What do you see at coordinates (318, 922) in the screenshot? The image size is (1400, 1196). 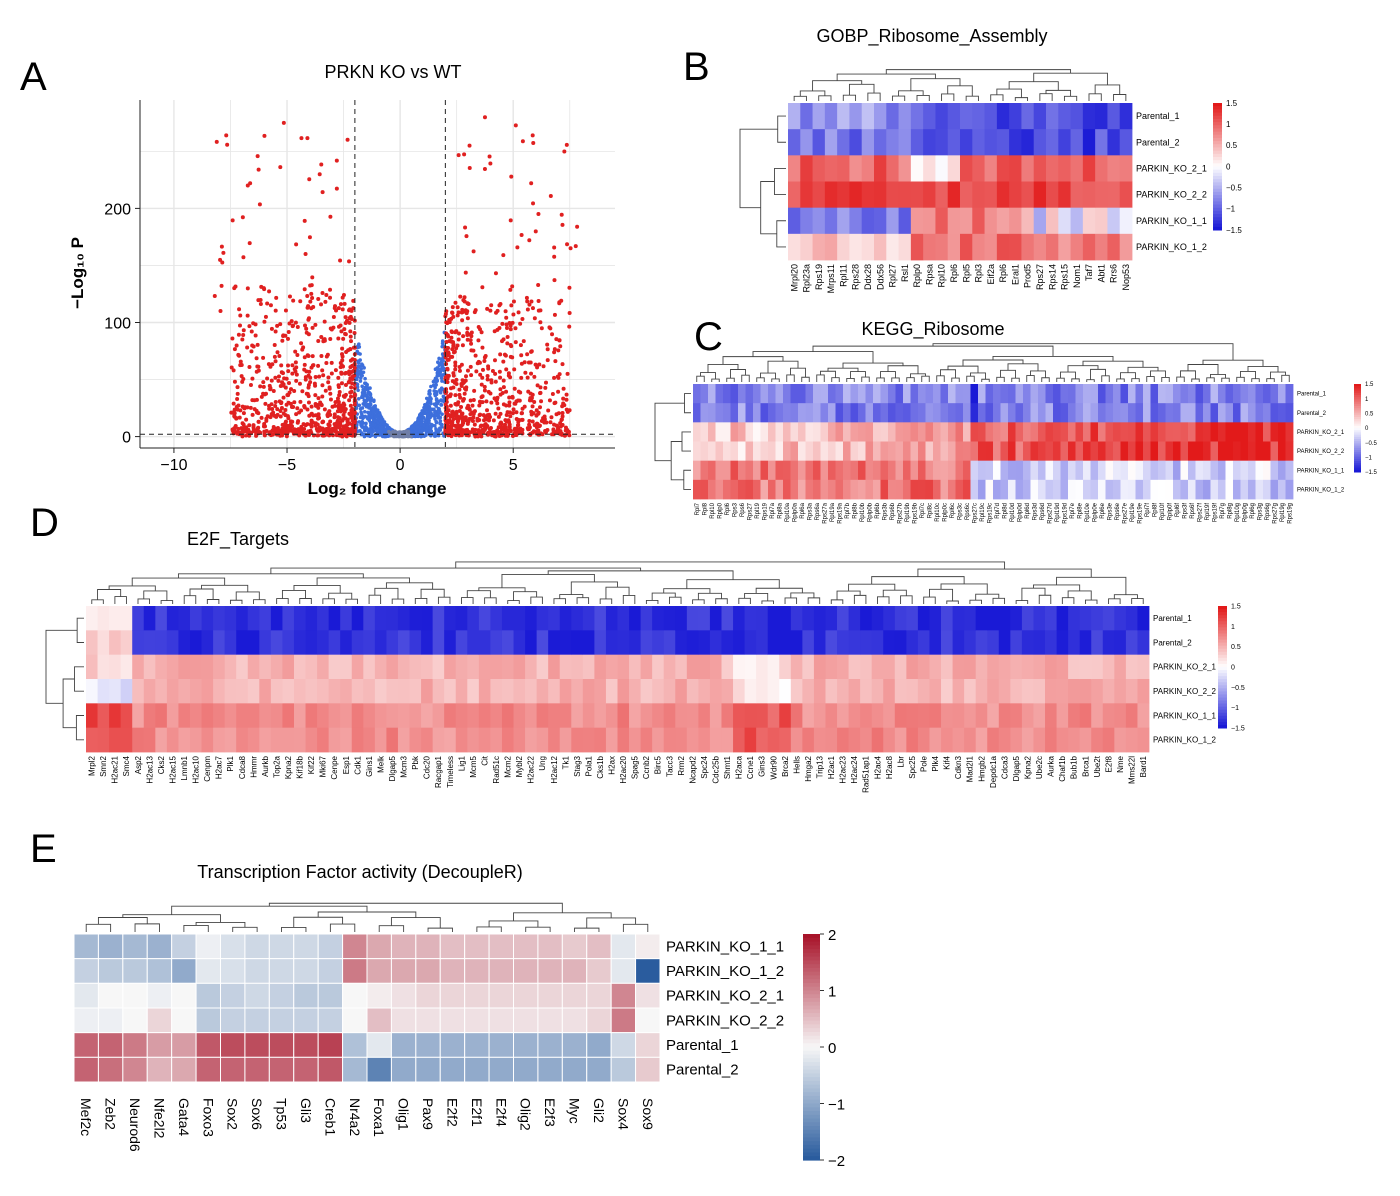 I see `heatmap-e-col-dendrogram` at bounding box center [318, 922].